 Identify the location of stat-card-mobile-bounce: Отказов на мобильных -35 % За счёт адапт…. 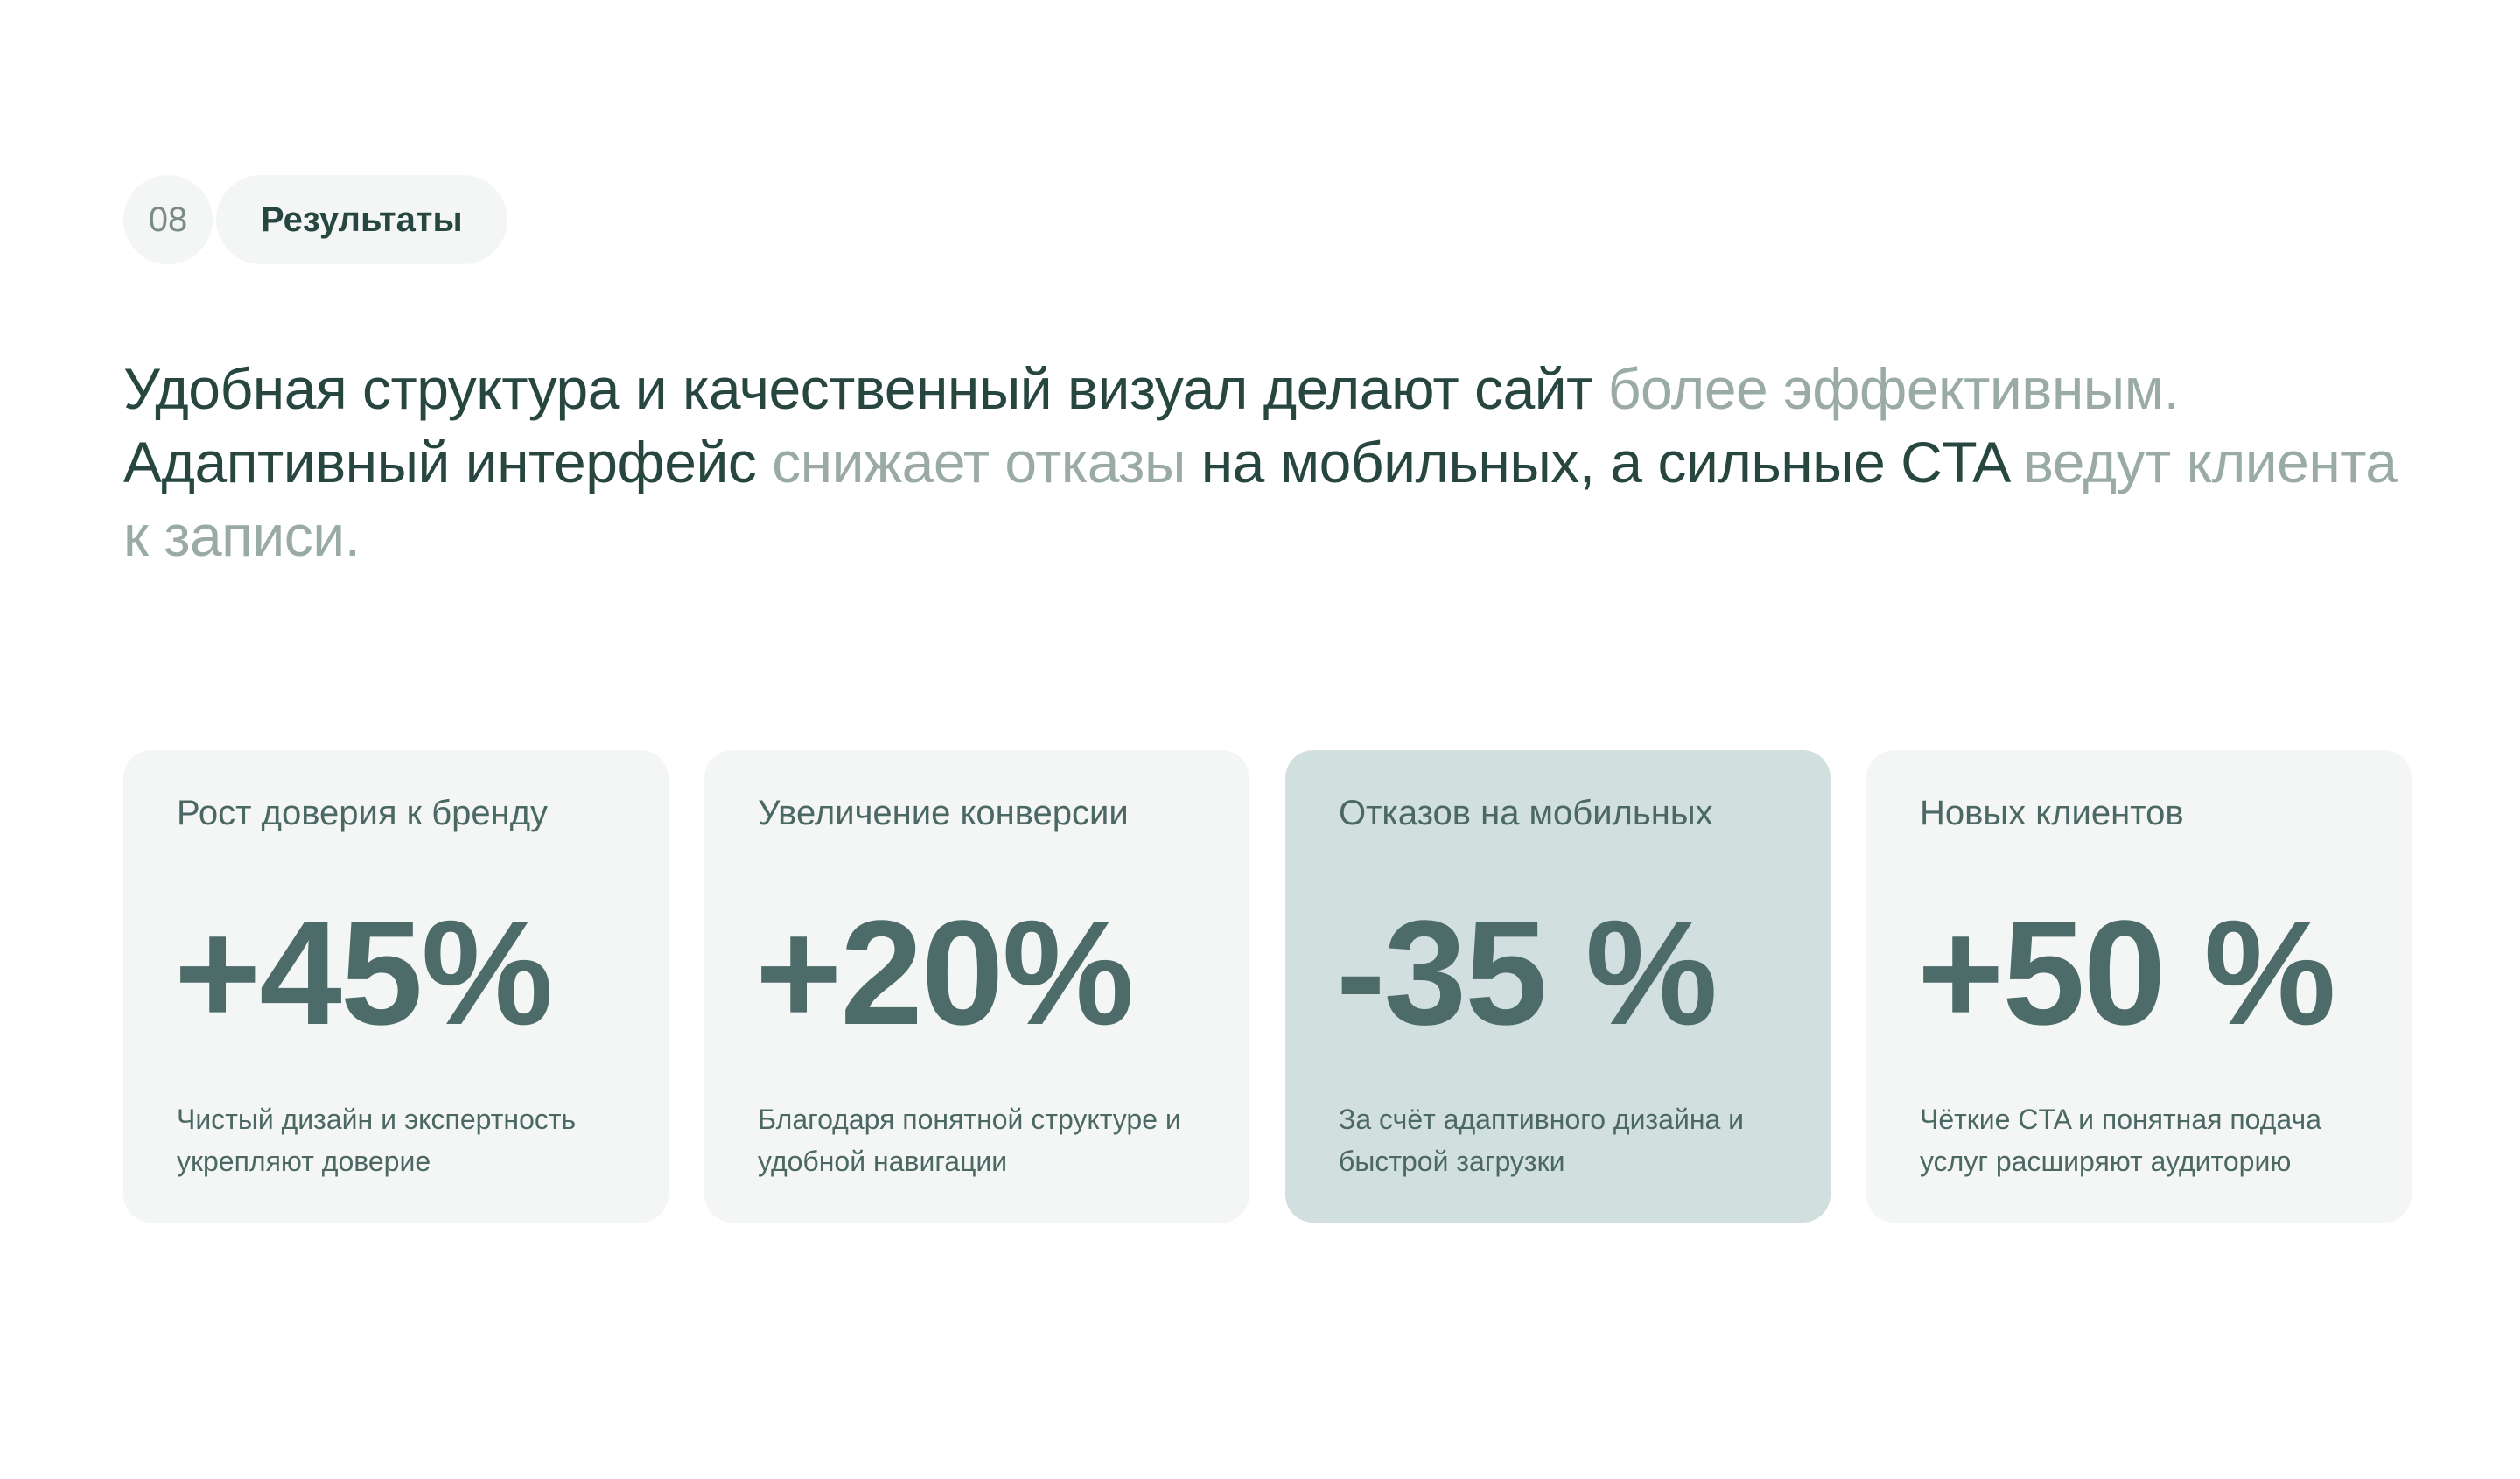
(1557, 986).